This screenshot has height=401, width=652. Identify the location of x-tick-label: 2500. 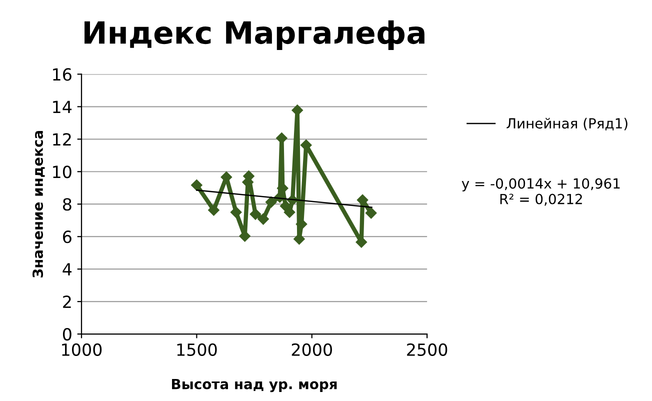
(427, 349).